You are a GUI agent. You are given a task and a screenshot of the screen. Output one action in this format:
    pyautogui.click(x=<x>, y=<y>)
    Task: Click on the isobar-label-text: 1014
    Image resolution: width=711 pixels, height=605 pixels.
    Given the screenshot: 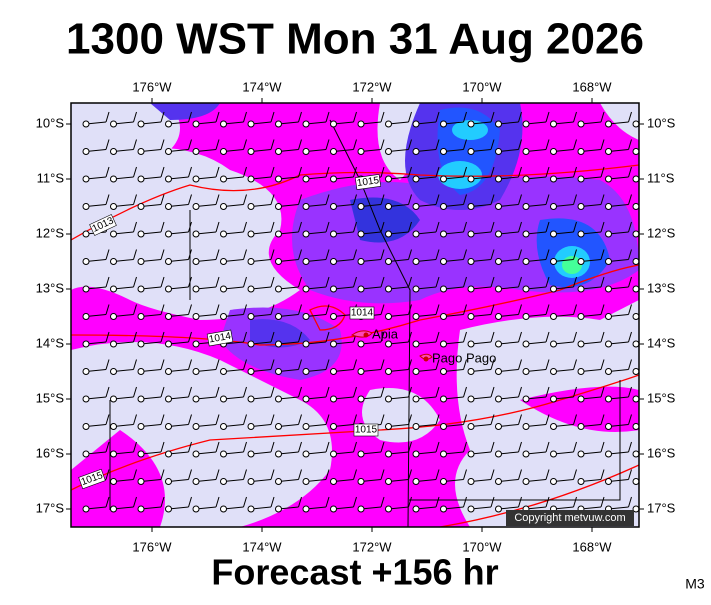 What is the action you would take?
    pyautogui.click(x=220, y=338)
    